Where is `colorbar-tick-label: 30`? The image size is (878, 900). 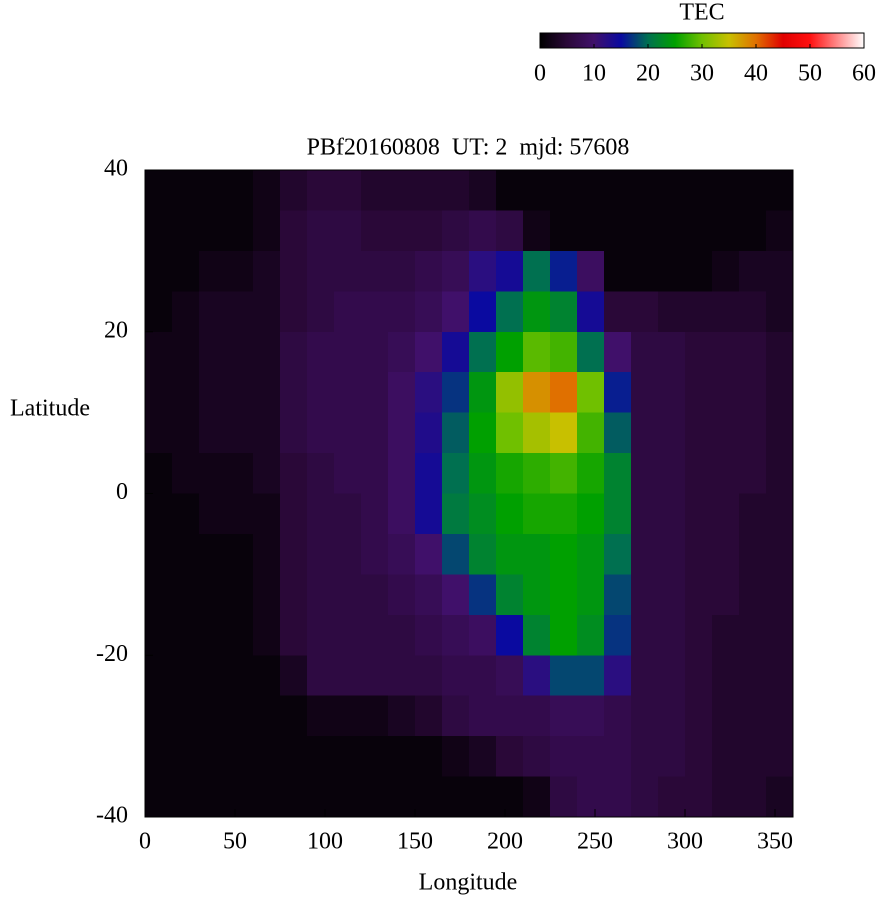
colorbar-tick-label: 30 is located at coordinates (702, 74).